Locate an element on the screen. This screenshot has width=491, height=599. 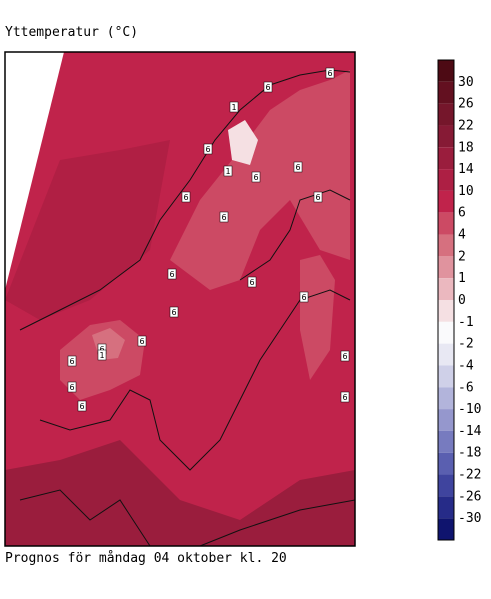
legend-label: 22 is located at coordinates (466, 125).